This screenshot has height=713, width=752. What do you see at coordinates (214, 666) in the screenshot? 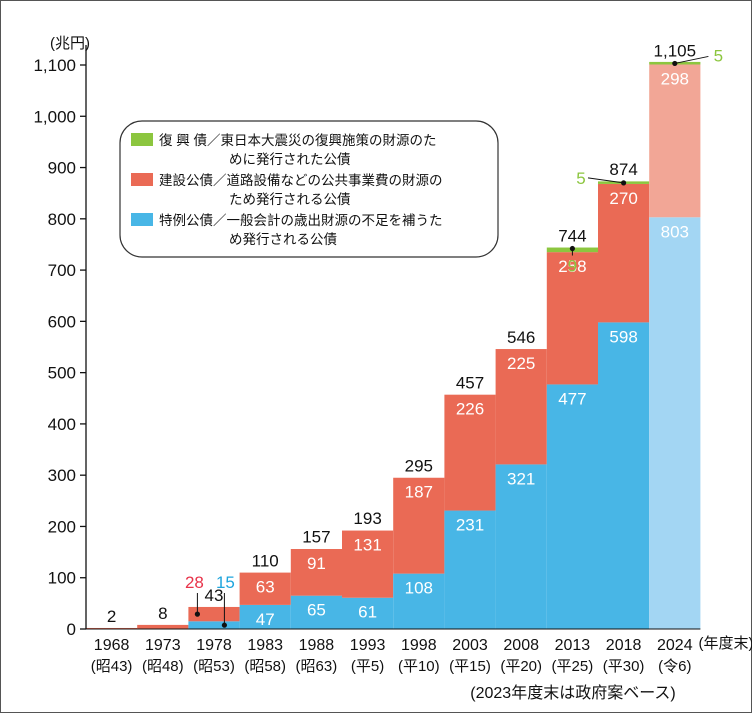
I see `x-tick-label-era: (昭53)` at bounding box center [214, 666].